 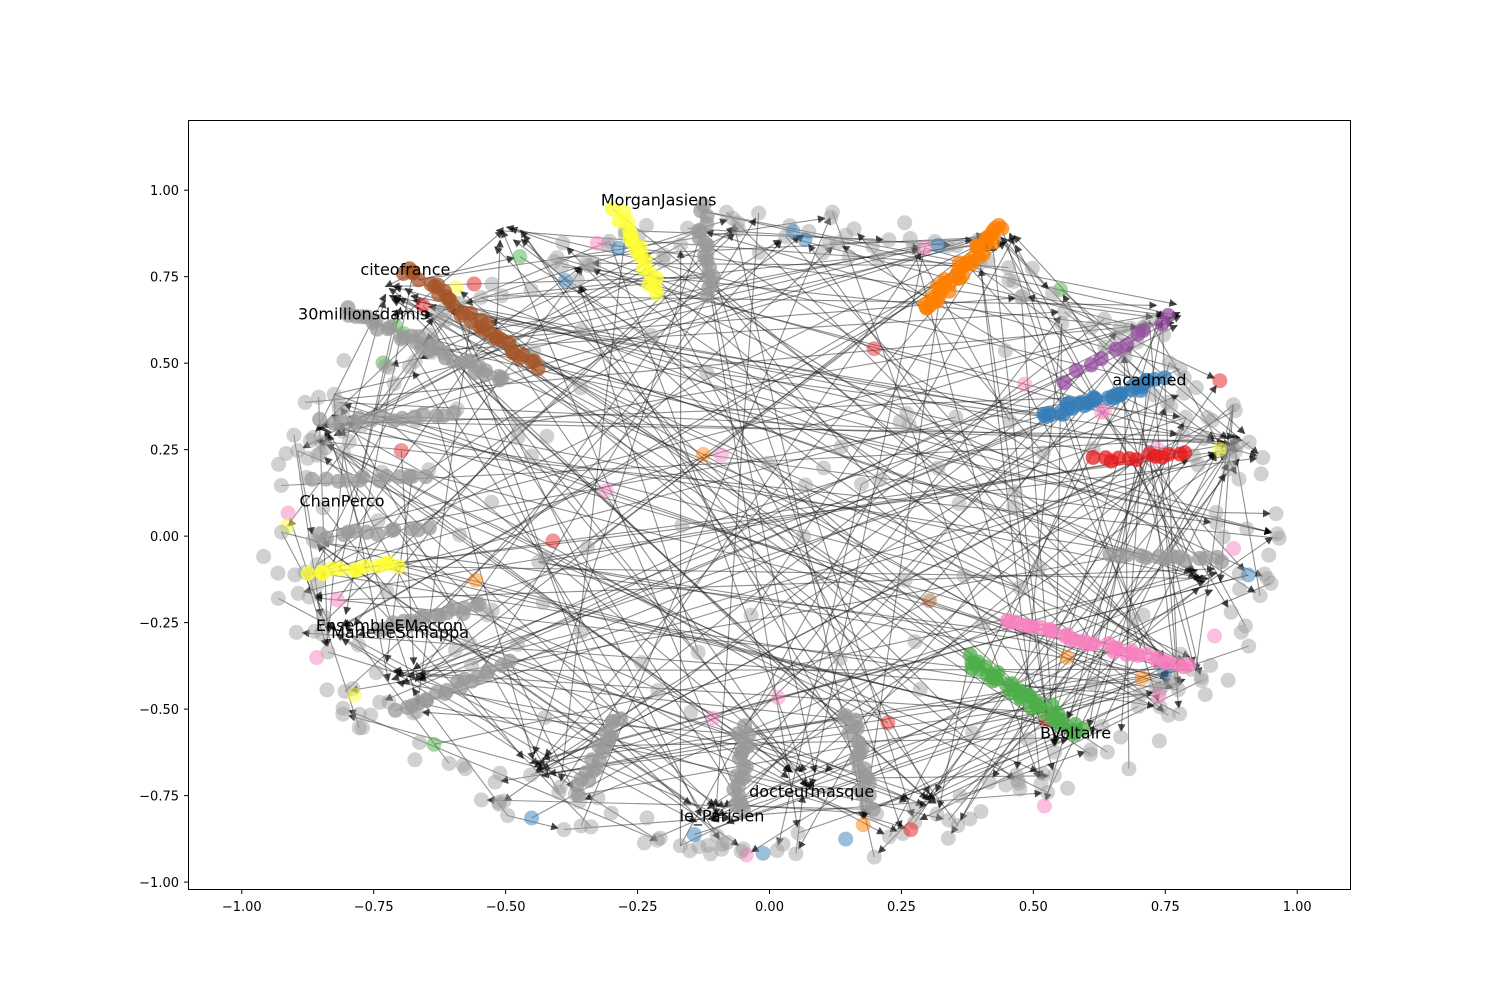 I want to click on y-axis: −1.00 −0.75 −0.50 −0.25 0.00 0.25 0.50 0.75 1.00, so click(x=164, y=537).